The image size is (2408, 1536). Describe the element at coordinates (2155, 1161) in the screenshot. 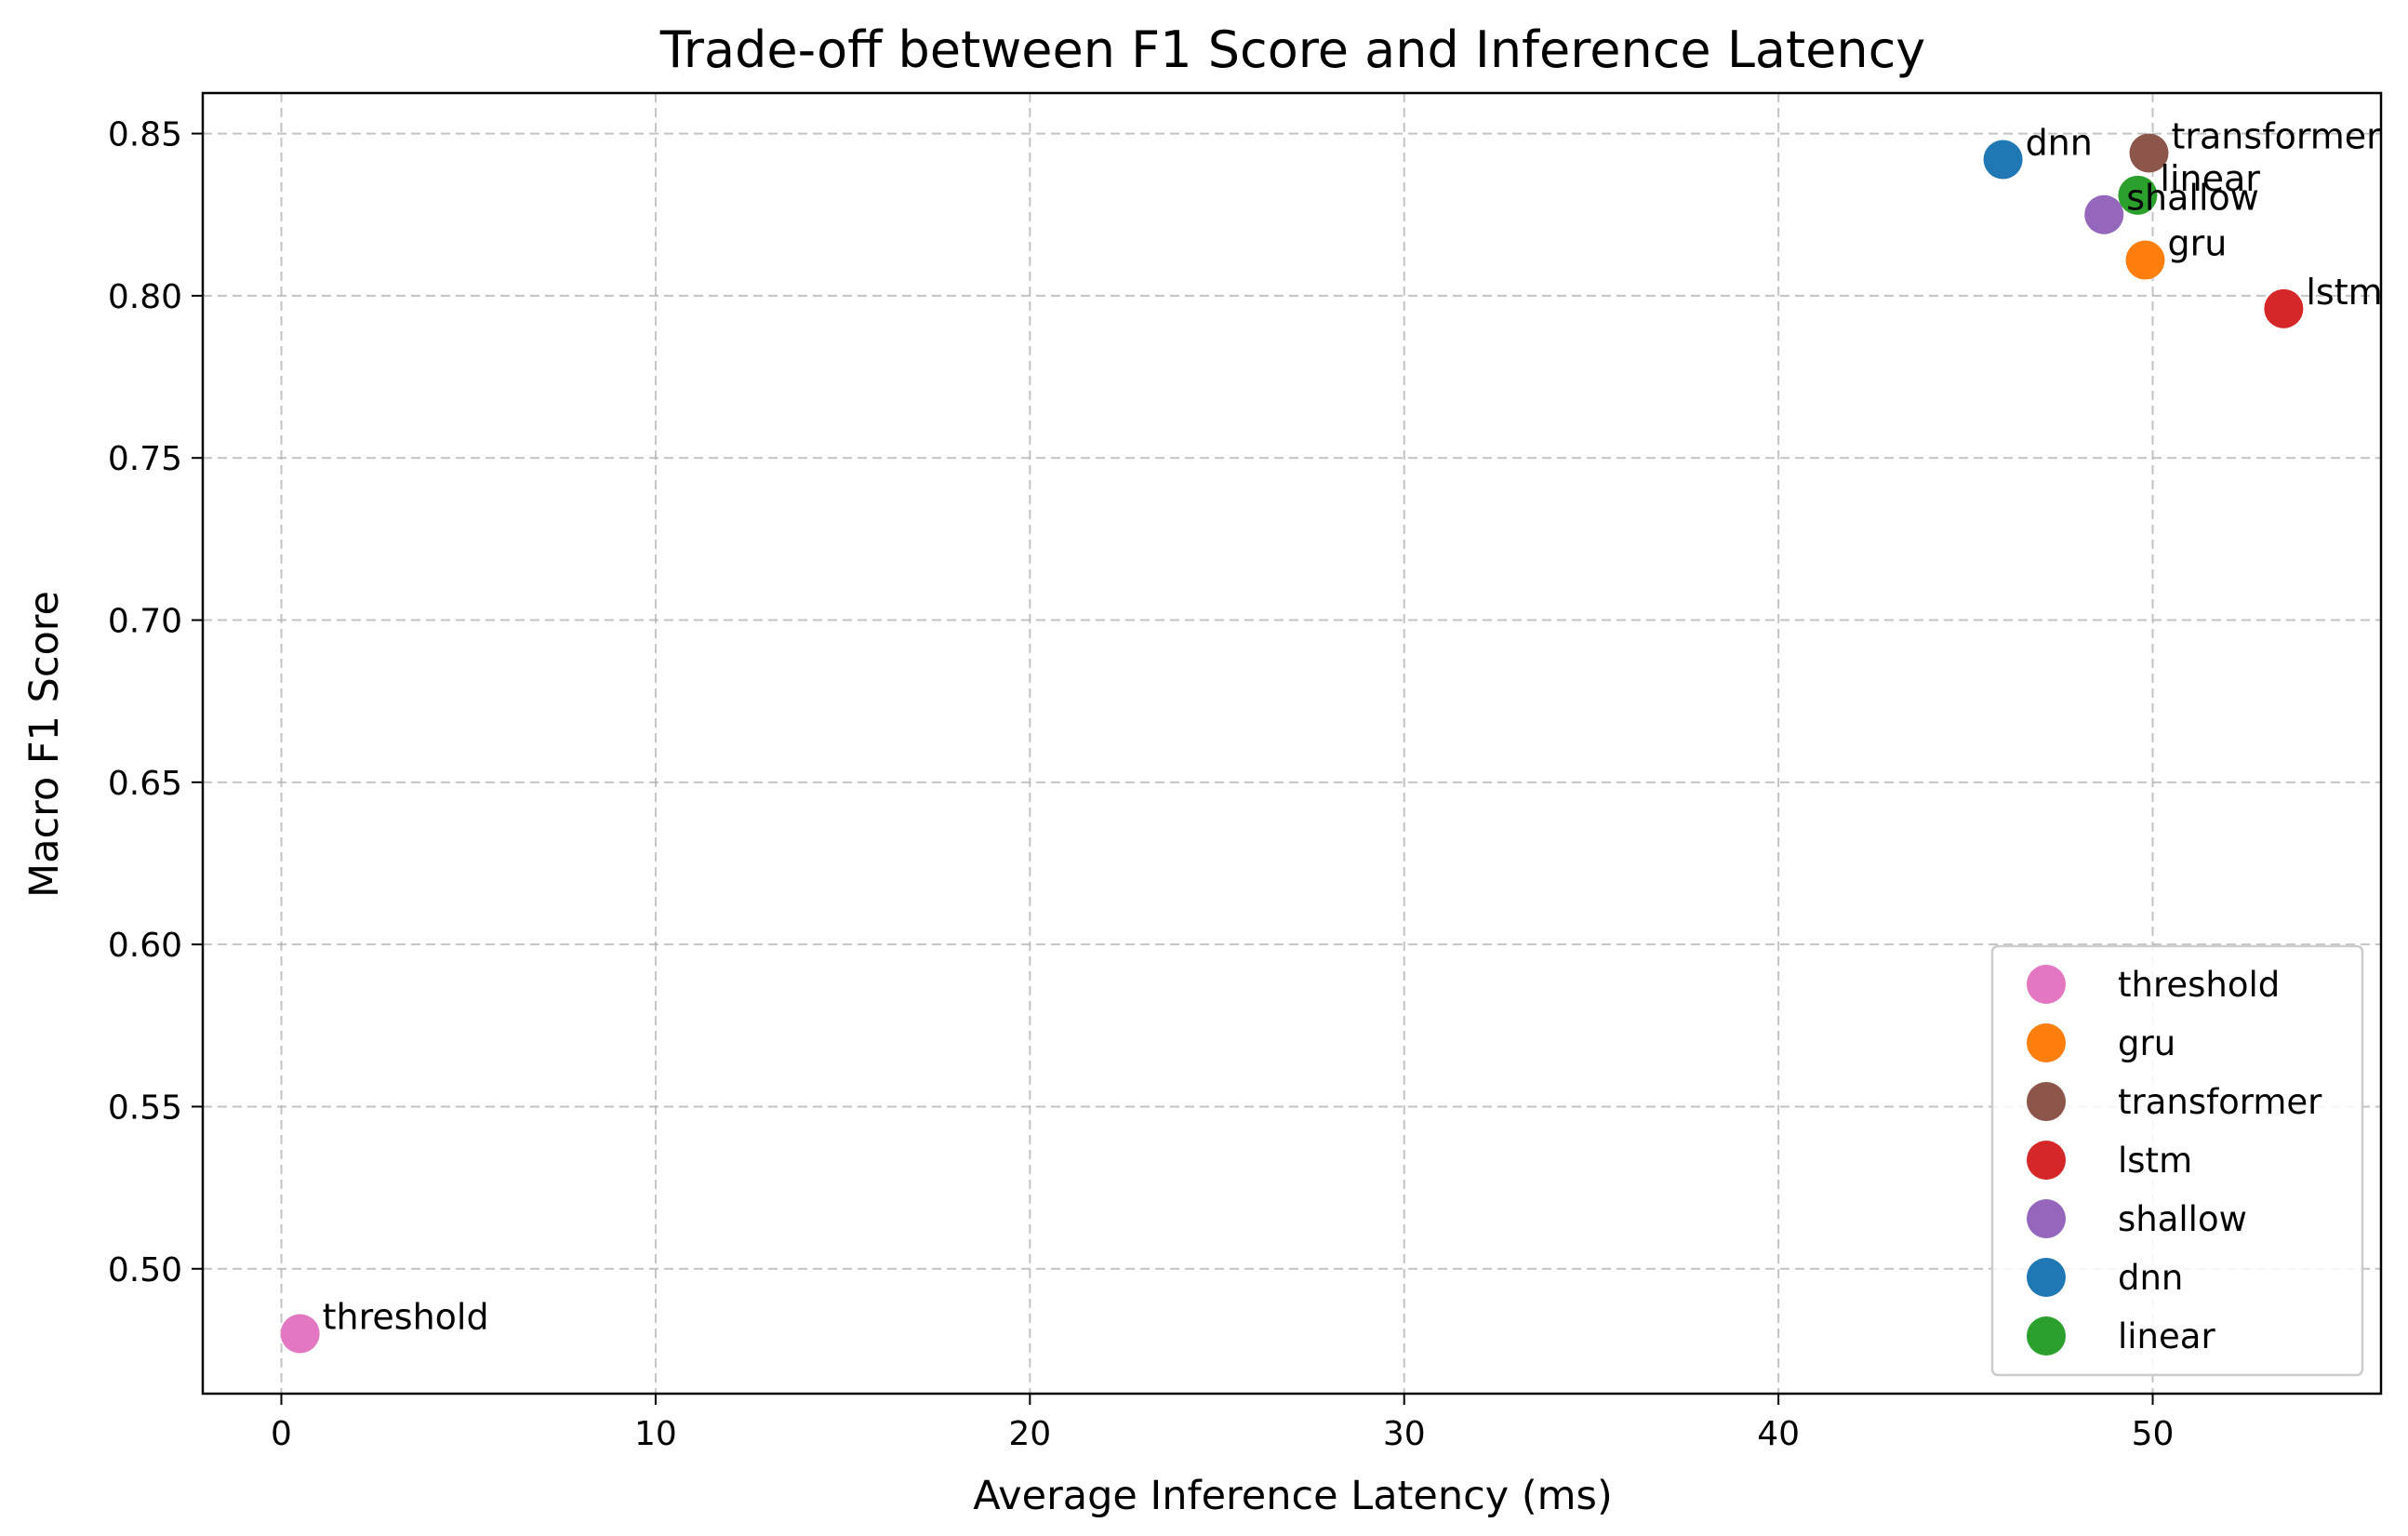

I see `legend-label-lstm: lstm` at that location.